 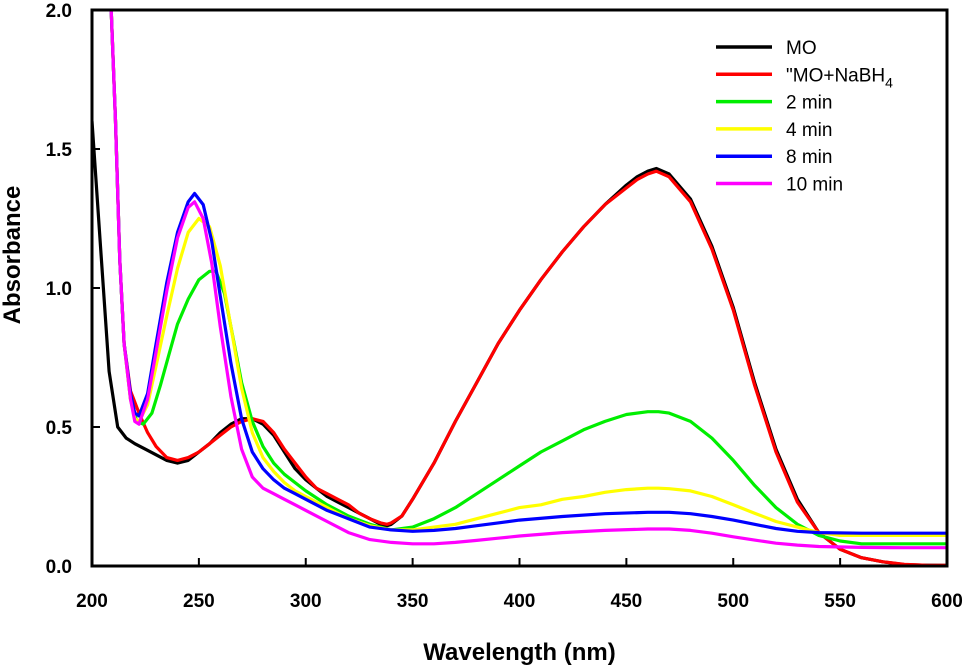 What do you see at coordinates (804, 117) in the screenshot?
I see `legend: MO "MO+NaBH4 2 min 4 min 8 min 10 min` at bounding box center [804, 117].